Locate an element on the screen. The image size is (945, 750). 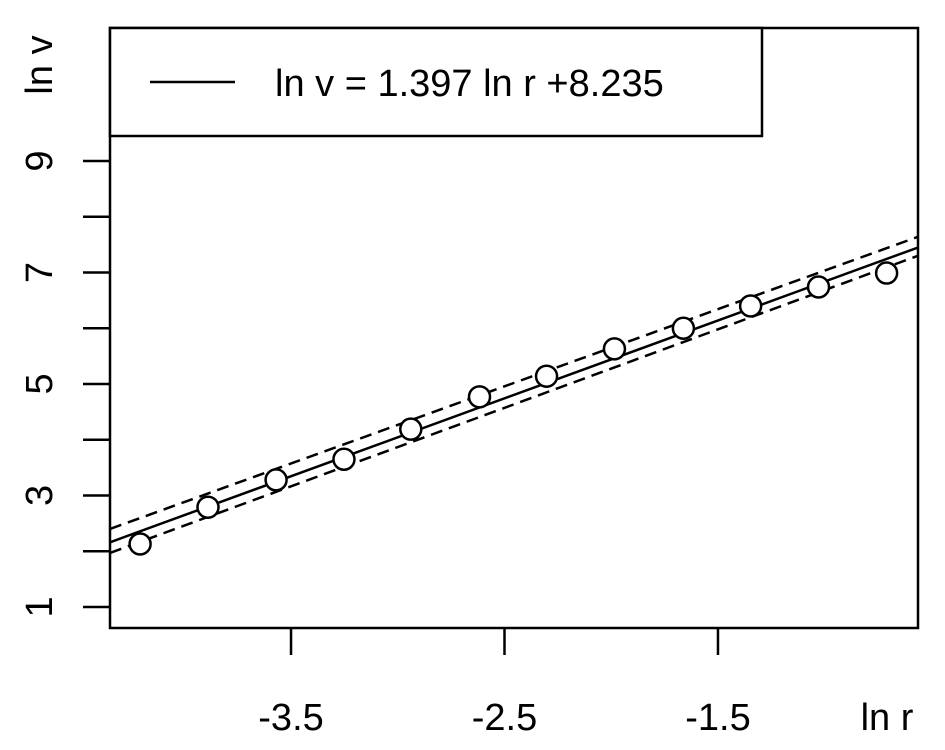
y-tick-label: 5 is located at coordinates (40, 383).